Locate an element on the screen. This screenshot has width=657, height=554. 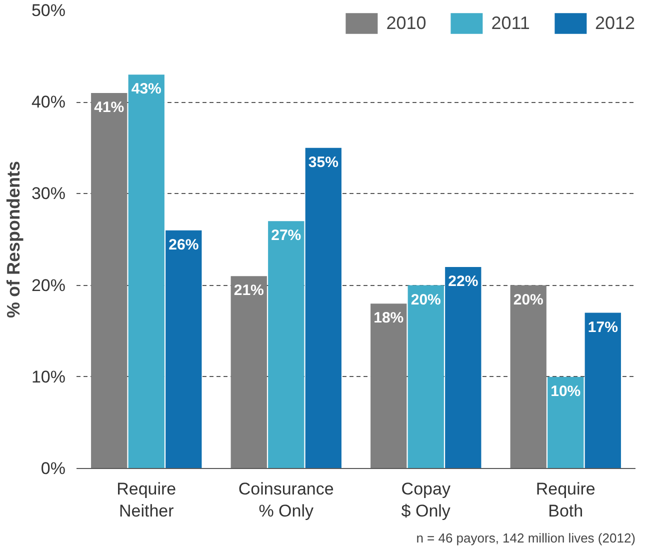
legend-label: 2011 is located at coordinates (510, 23).